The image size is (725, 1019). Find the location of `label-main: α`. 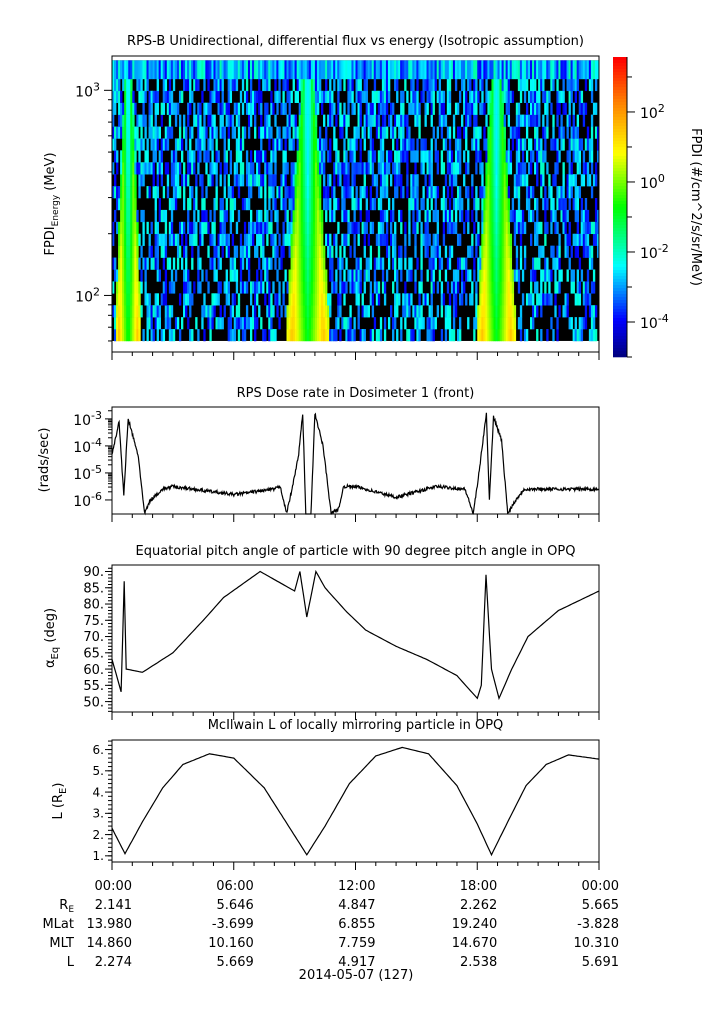

label-main: α is located at coordinates (50, 663).